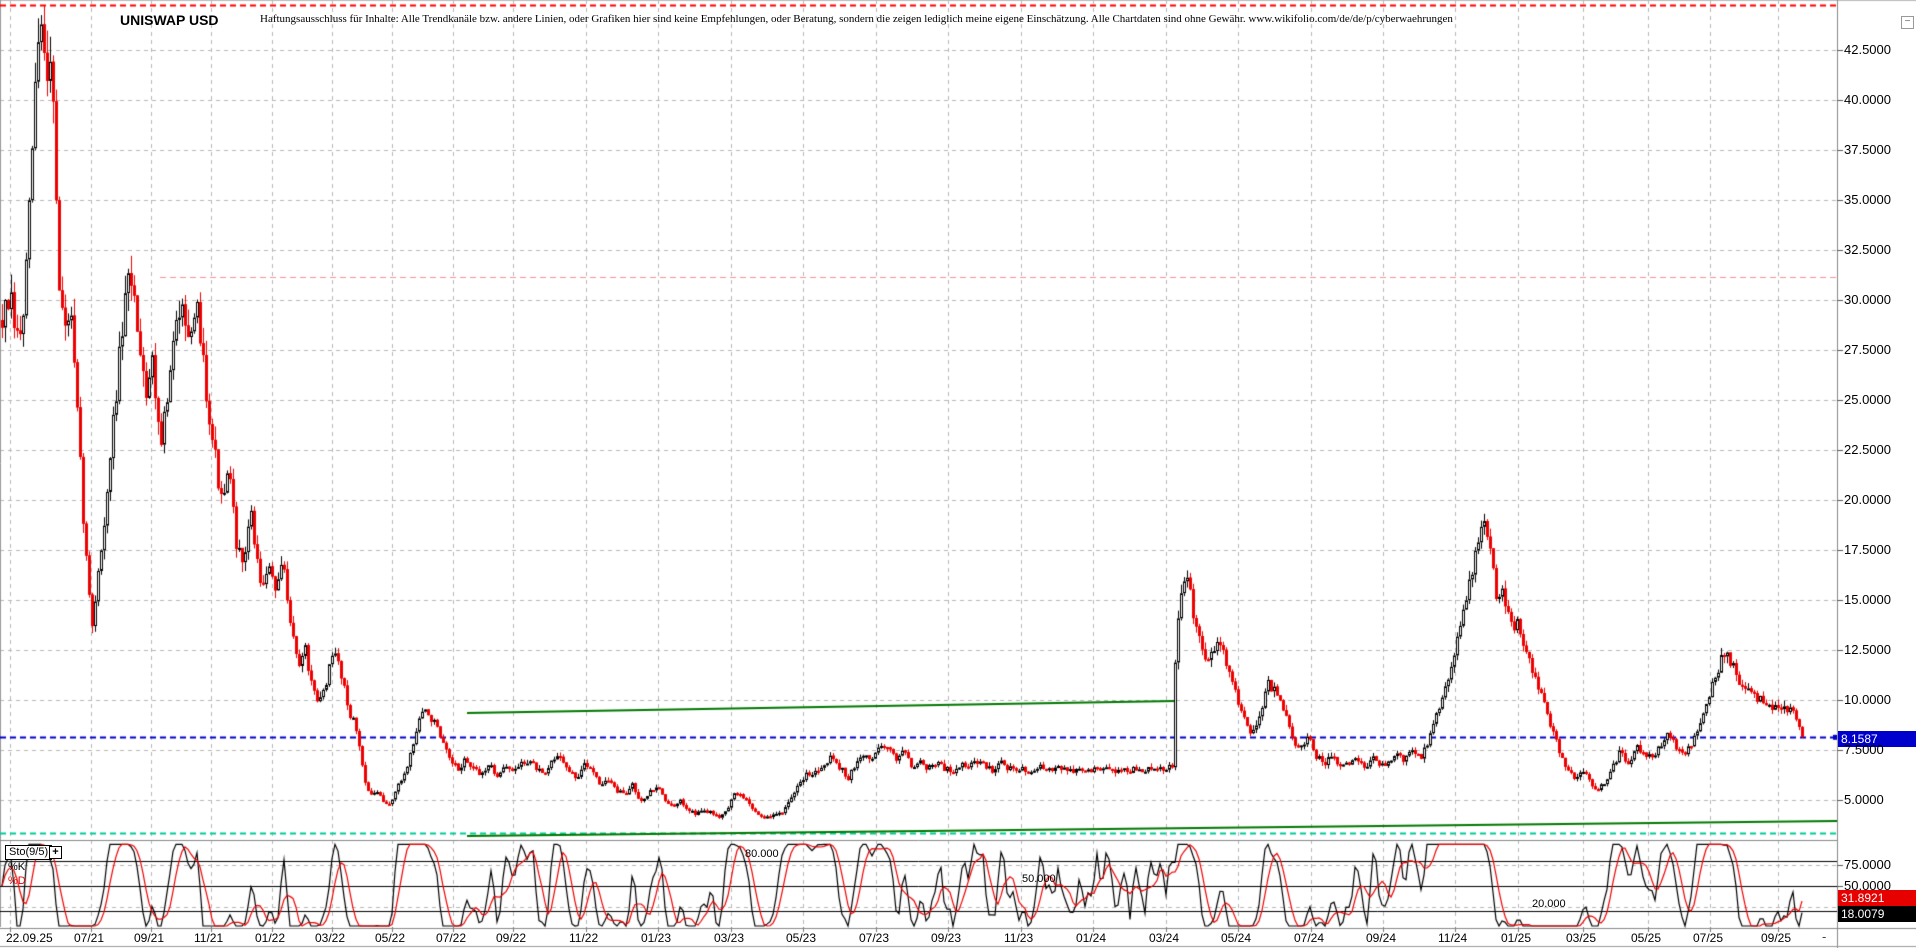  I want to click on x-axis-label: 01/22, so click(270, 938).